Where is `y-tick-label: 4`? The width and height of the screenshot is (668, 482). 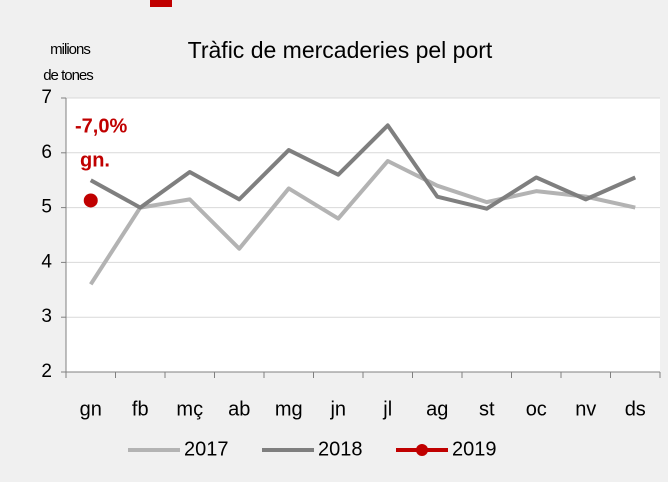 y-tick-label: 4 is located at coordinates (46, 261).